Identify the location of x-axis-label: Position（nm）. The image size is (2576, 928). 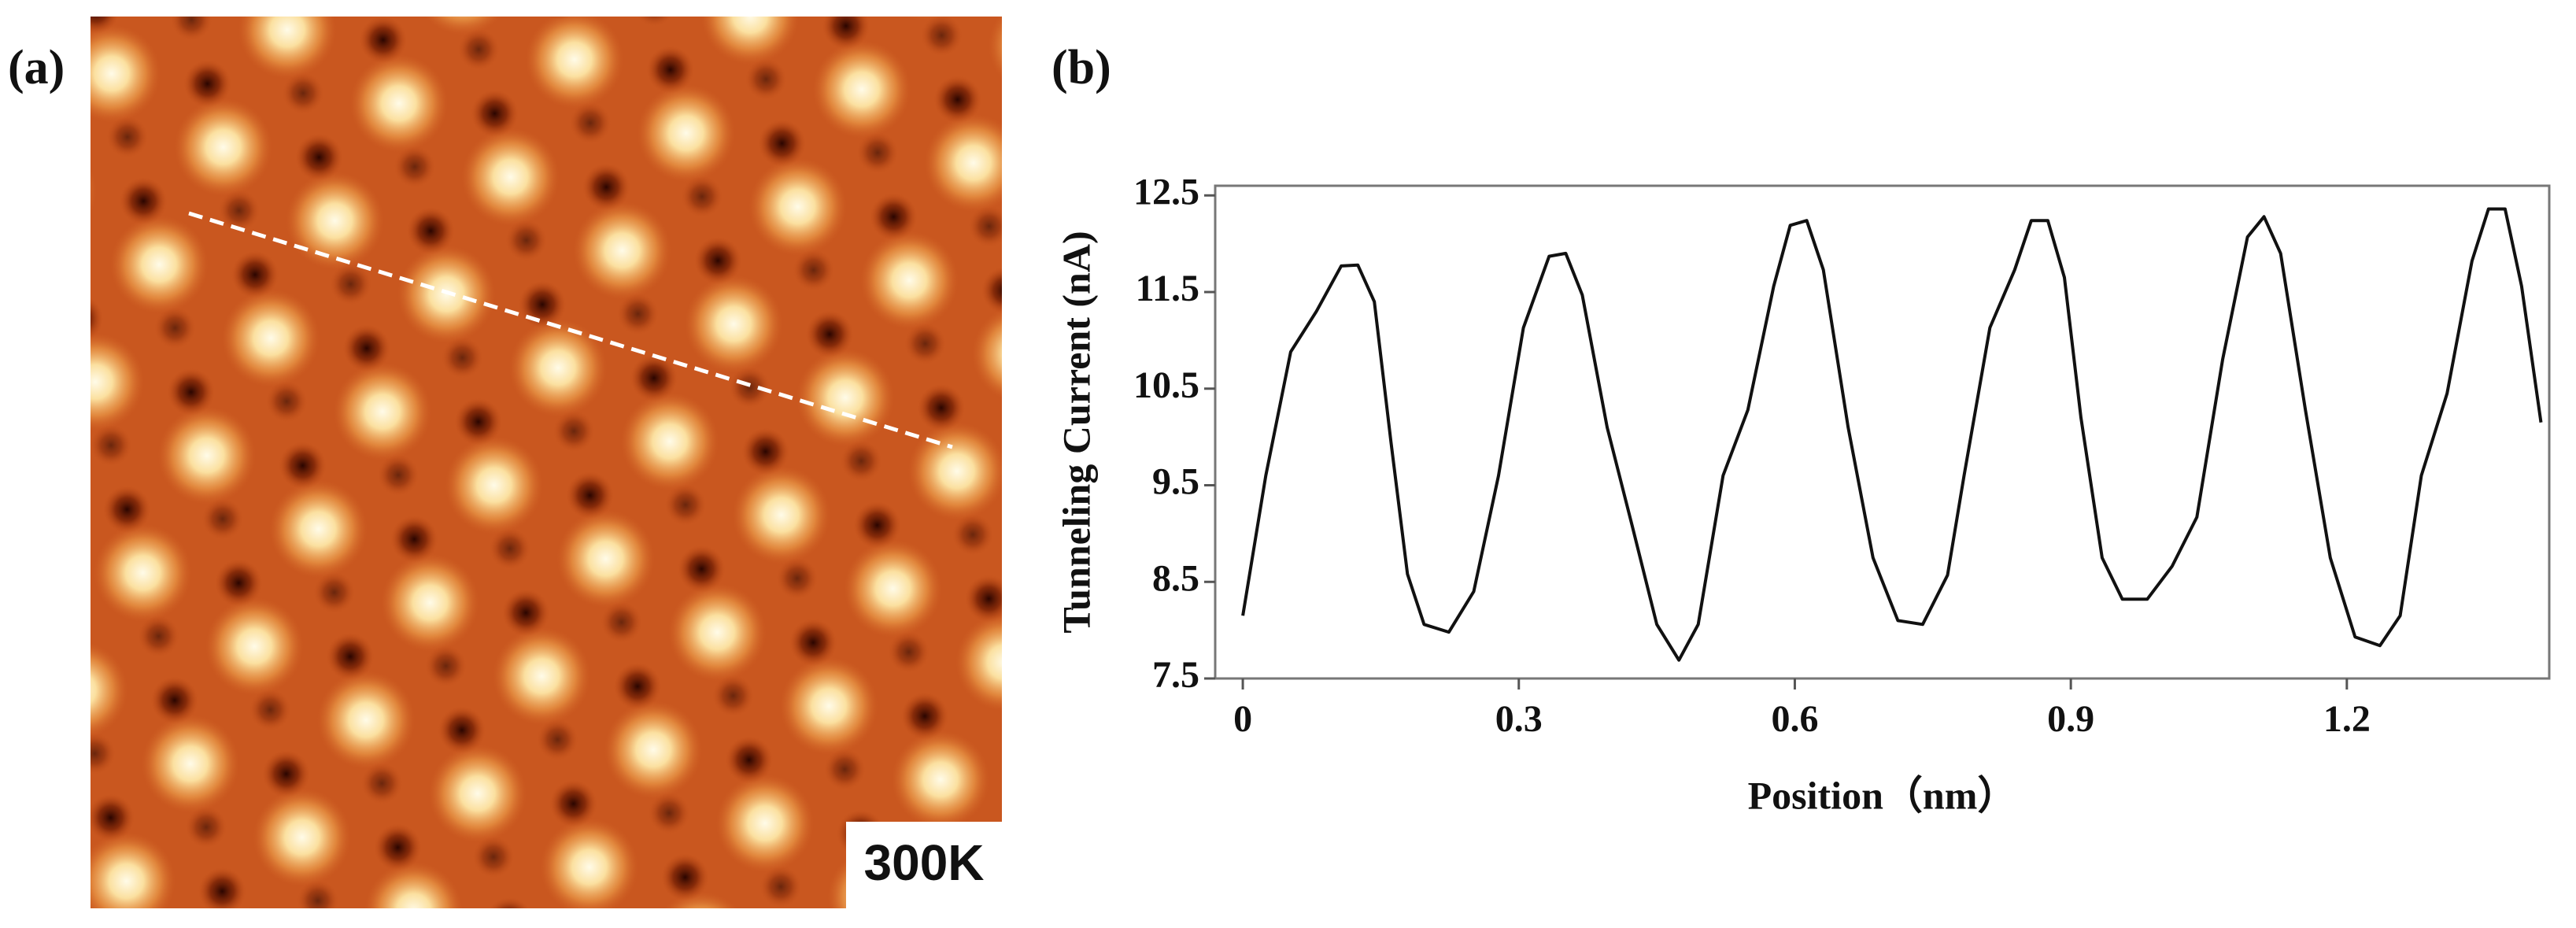
(1882, 795).